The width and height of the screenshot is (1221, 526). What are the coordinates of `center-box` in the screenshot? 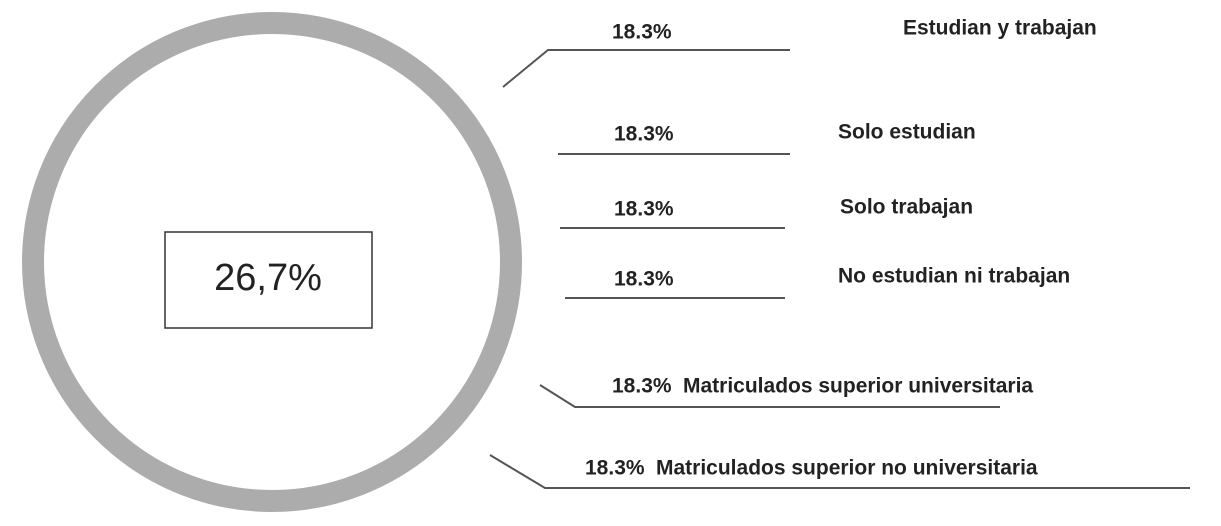 It's located at (268, 280).